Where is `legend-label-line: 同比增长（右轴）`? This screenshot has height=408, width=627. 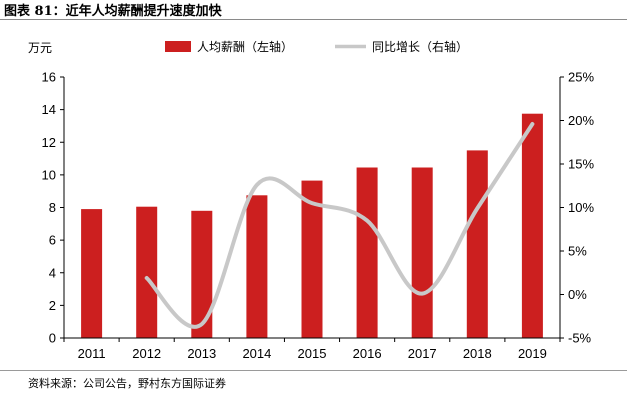
legend-label-line: 同比增长（右轴） is located at coordinates (420, 46).